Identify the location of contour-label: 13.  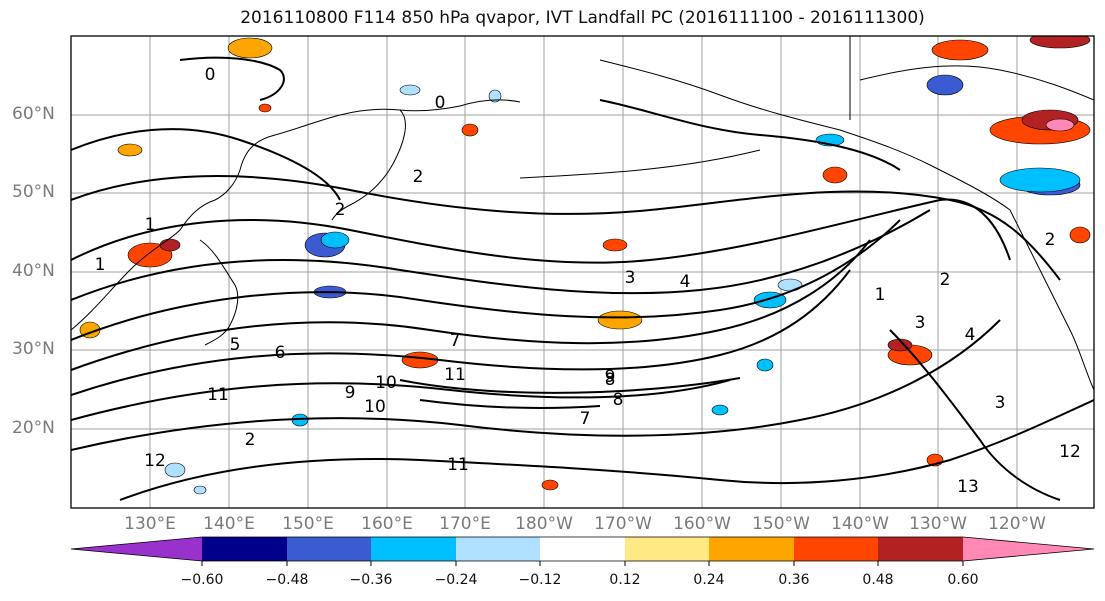
(968, 487).